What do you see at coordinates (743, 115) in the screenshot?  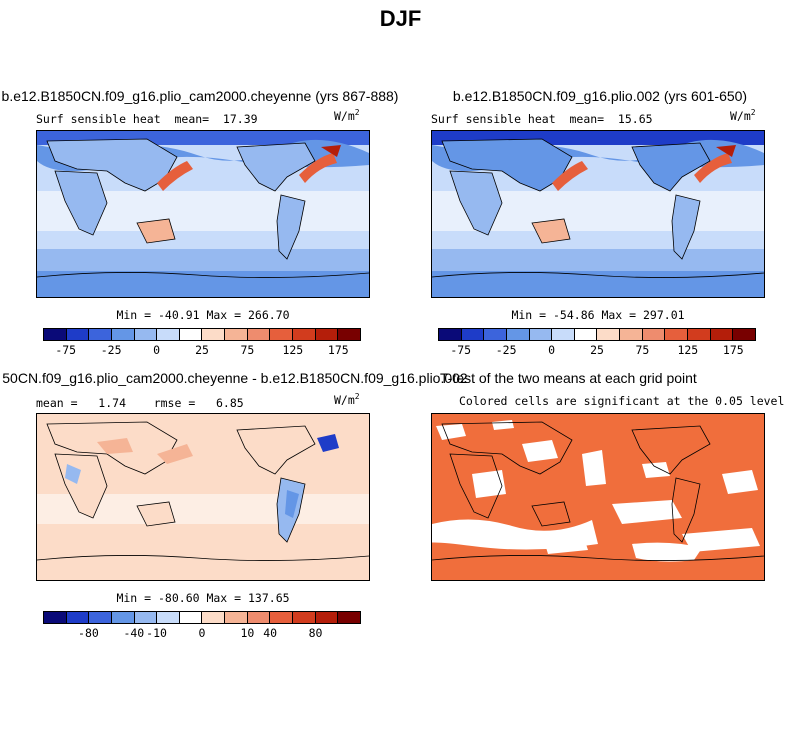 I see `panel2-units: W/m2` at bounding box center [743, 115].